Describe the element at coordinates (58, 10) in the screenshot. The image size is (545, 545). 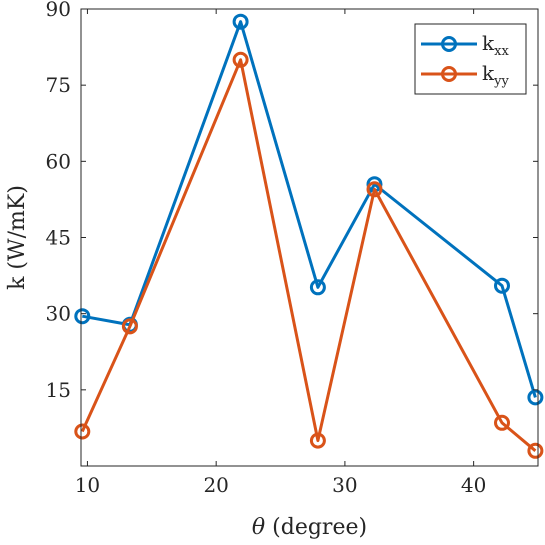
I see `y-tick-label: 90` at that location.